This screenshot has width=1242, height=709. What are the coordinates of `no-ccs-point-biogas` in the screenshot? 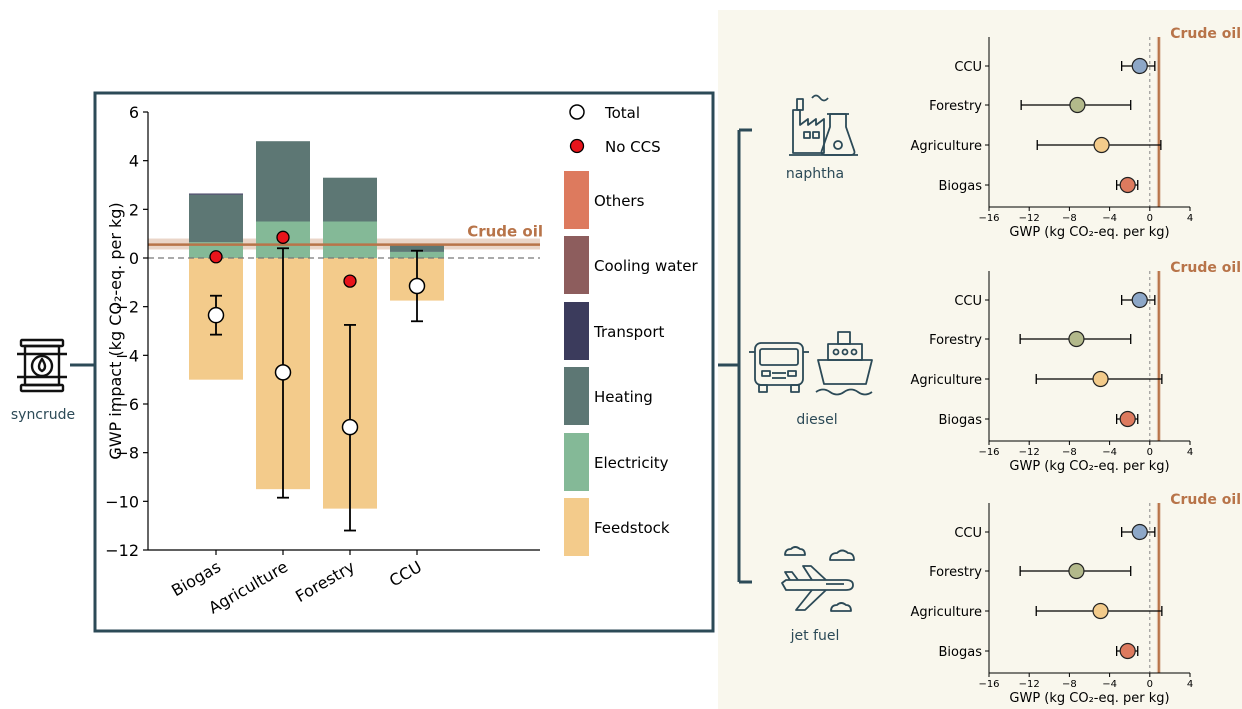 It's located at (216, 257).